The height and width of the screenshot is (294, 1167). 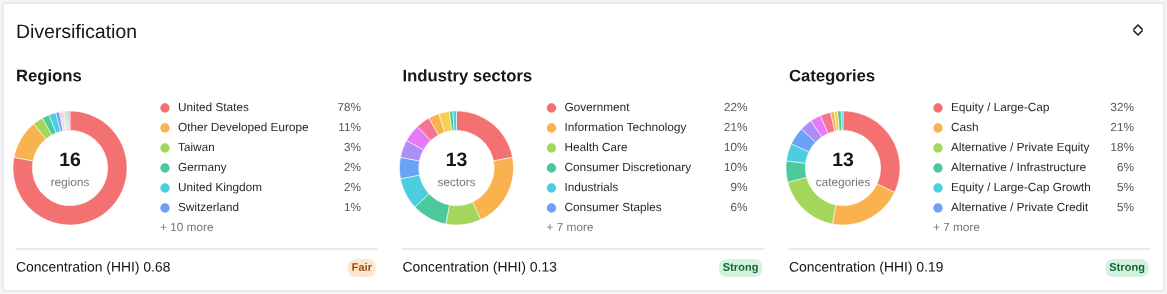 I want to click on data-label: 78%, so click(x=349, y=107).